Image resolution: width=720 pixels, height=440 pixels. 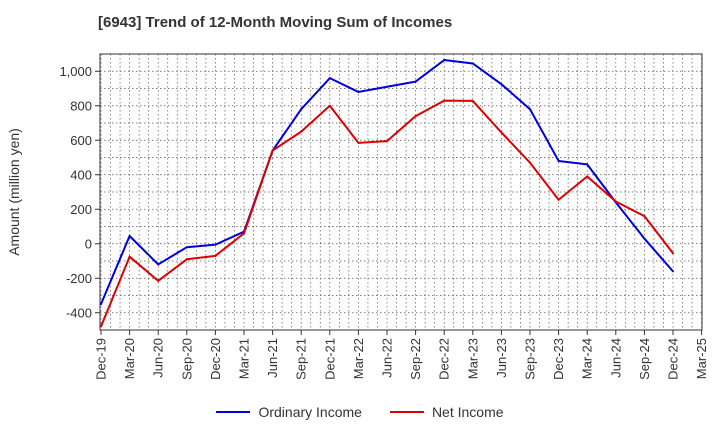 What do you see at coordinates (101, 359) in the screenshot?
I see `x-tick-label: Dec-19` at bounding box center [101, 359].